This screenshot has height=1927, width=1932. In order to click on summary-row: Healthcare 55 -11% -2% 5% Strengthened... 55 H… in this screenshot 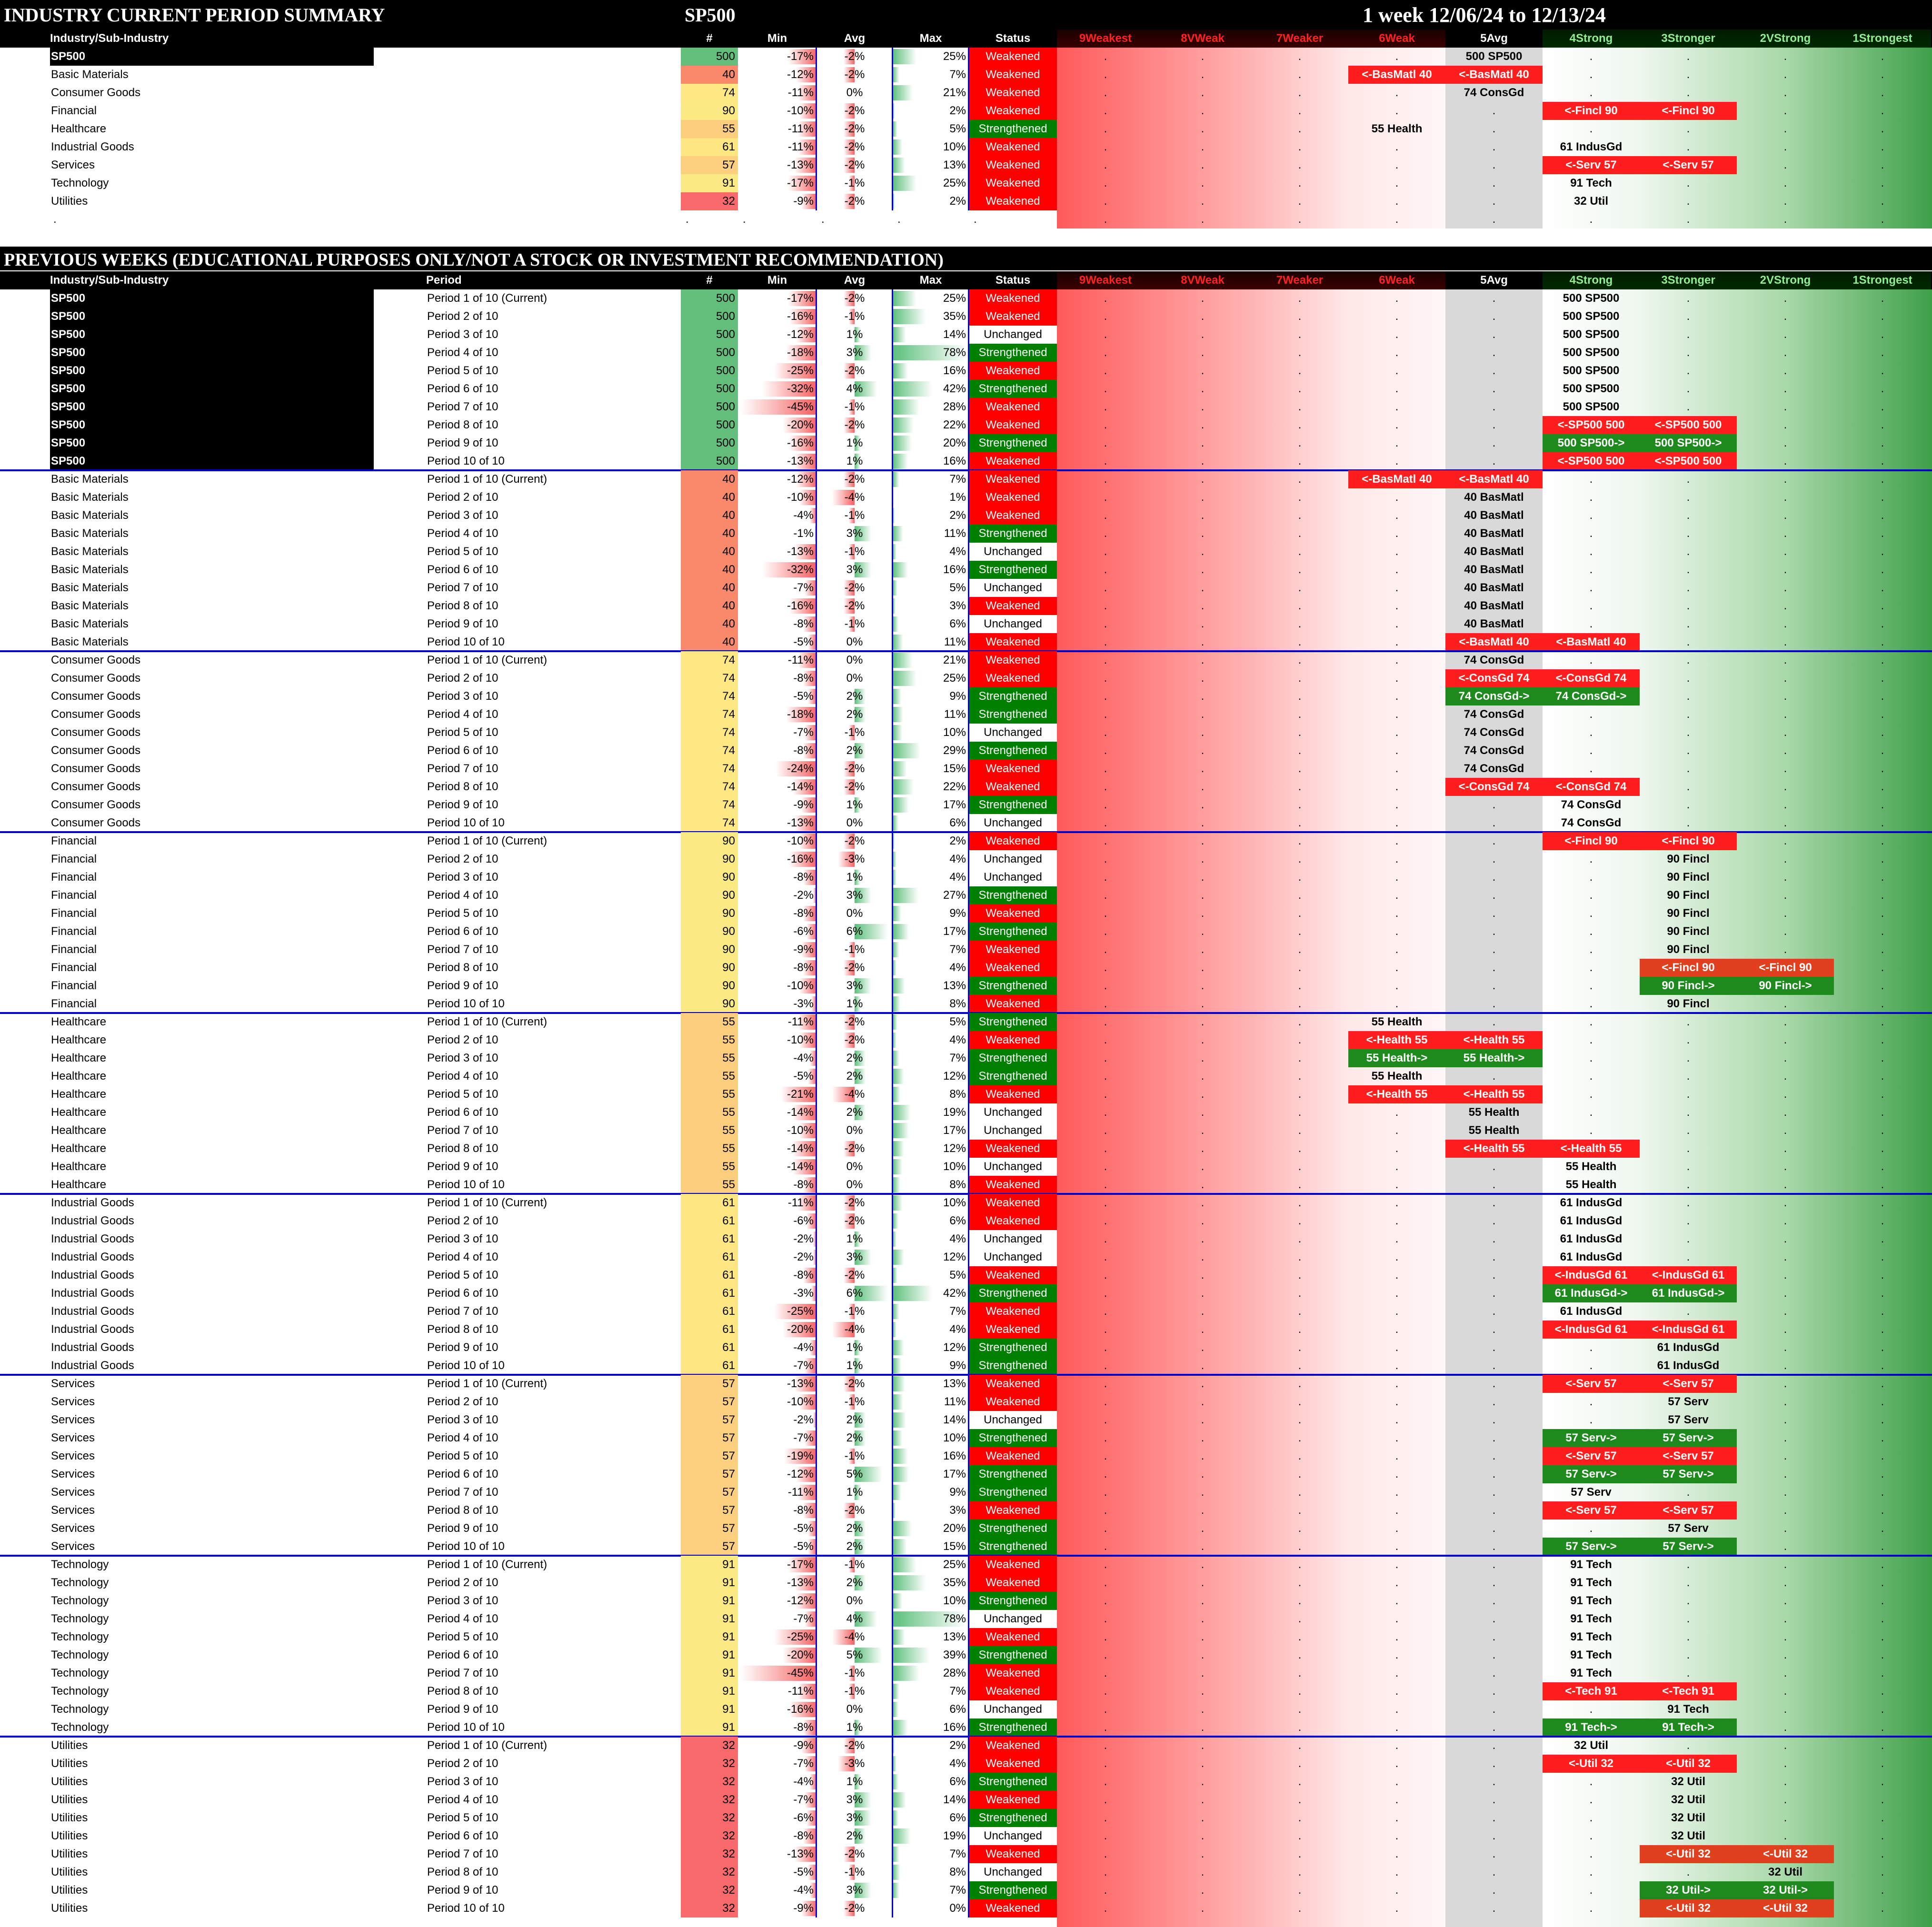, I will do `click(966, 129)`.